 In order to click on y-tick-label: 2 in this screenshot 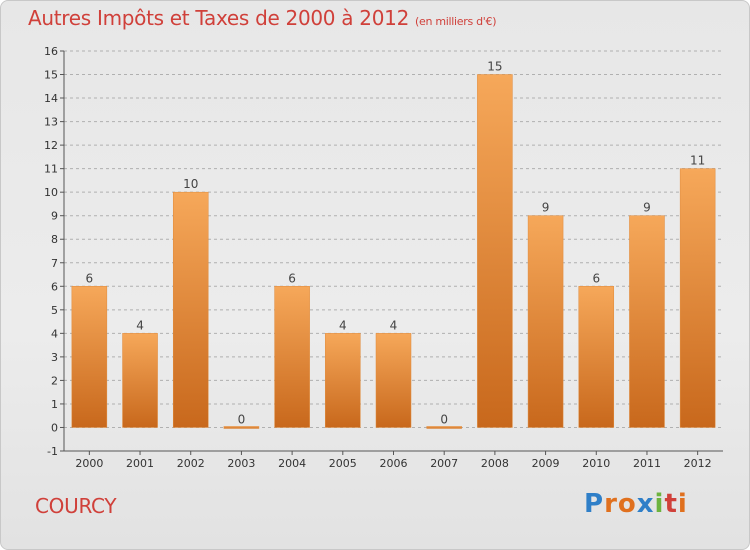, I will do `click(54, 380)`.